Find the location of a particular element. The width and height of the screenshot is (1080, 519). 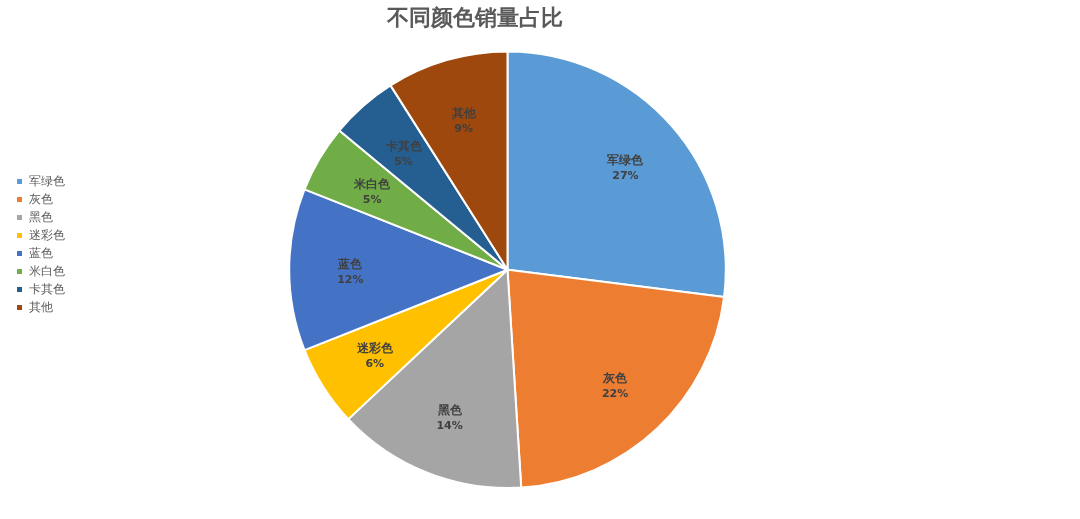

legend-label: 迷彩色 is located at coordinates (47, 234).